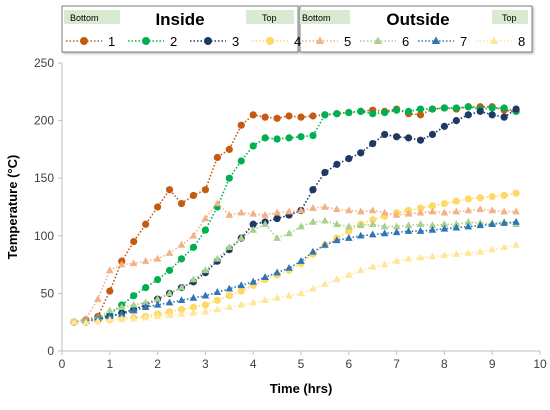 The height and width of the screenshot is (410, 550). Describe the element at coordinates (44, 121) in the screenshot. I see `y-tick-label: 200` at that location.